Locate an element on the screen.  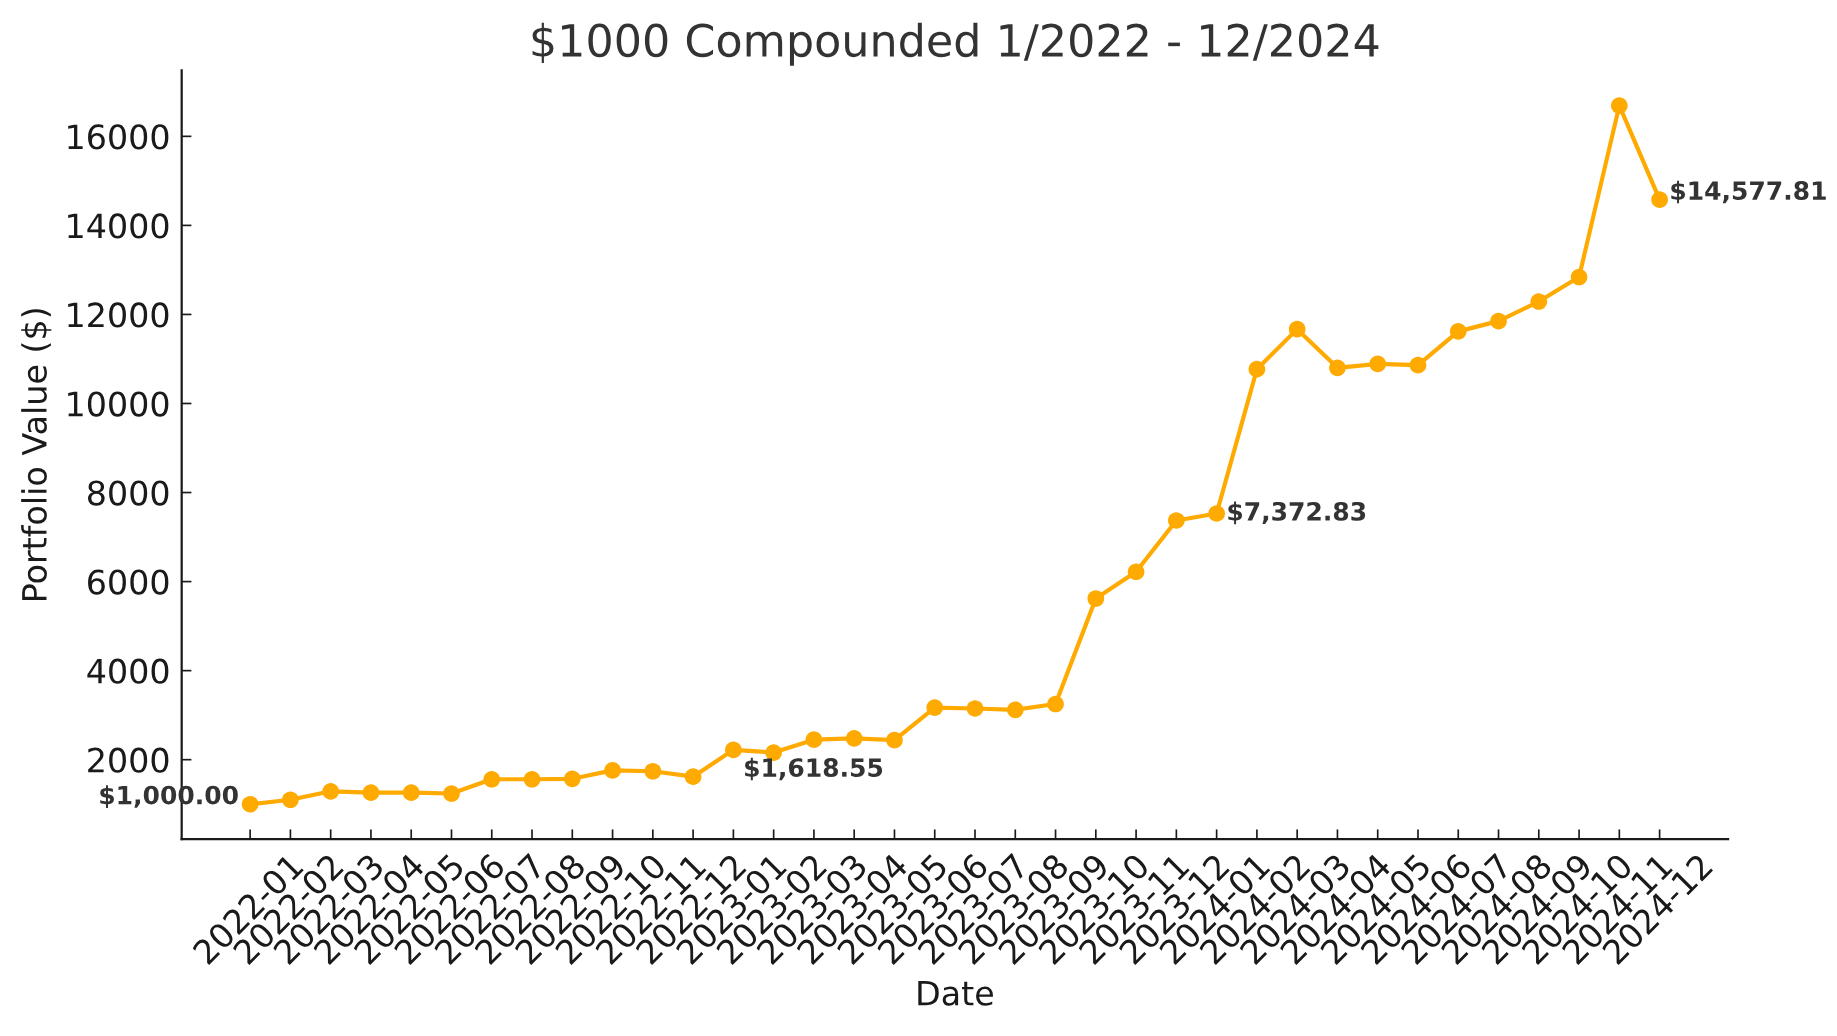
y-tick-label: 8000 is located at coordinates (128, 493).